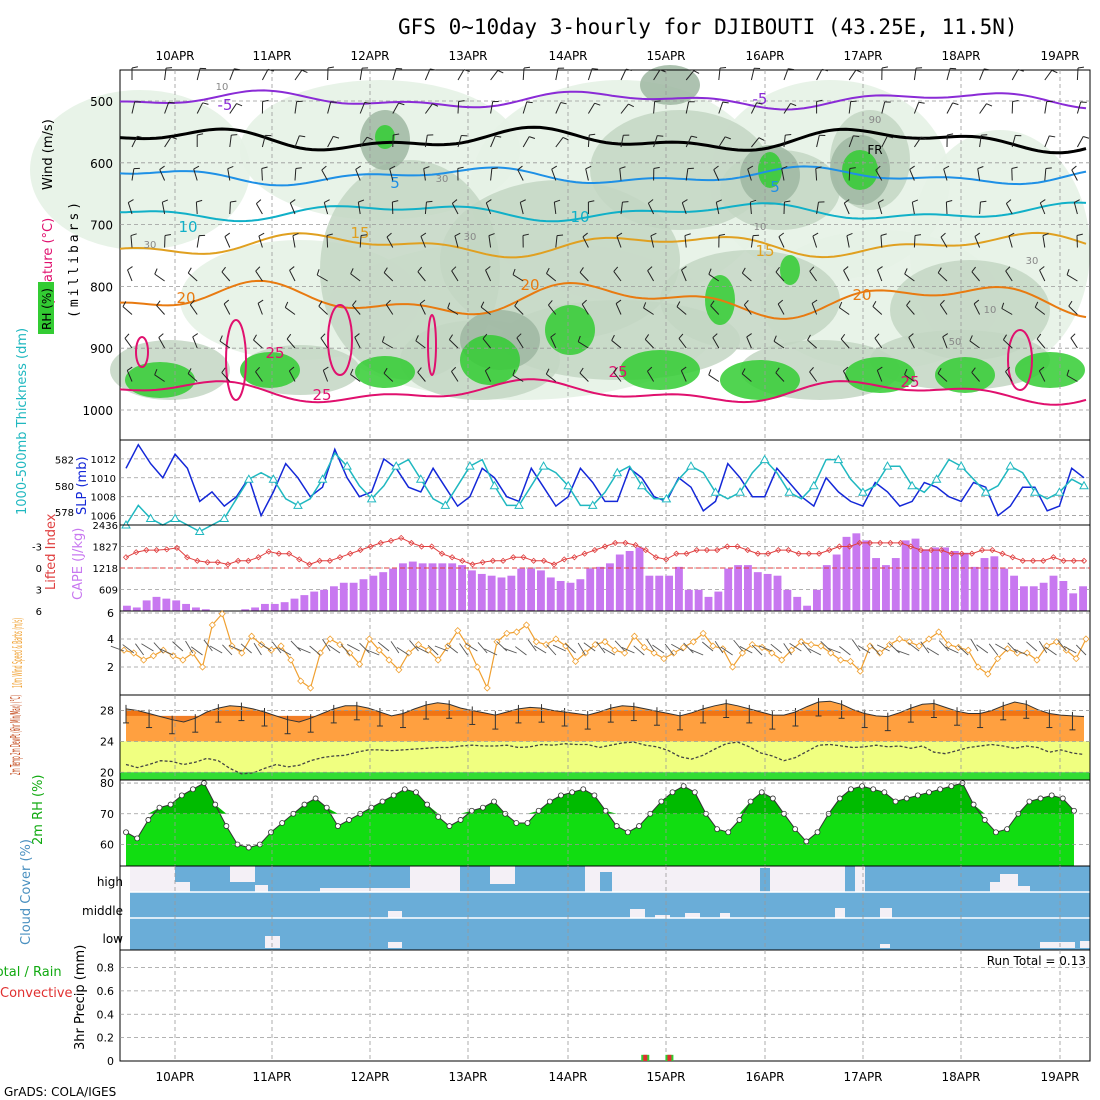  What do you see at coordinates (955, 342) in the screenshot?
I see `rh-contour-label: 50` at bounding box center [955, 342].